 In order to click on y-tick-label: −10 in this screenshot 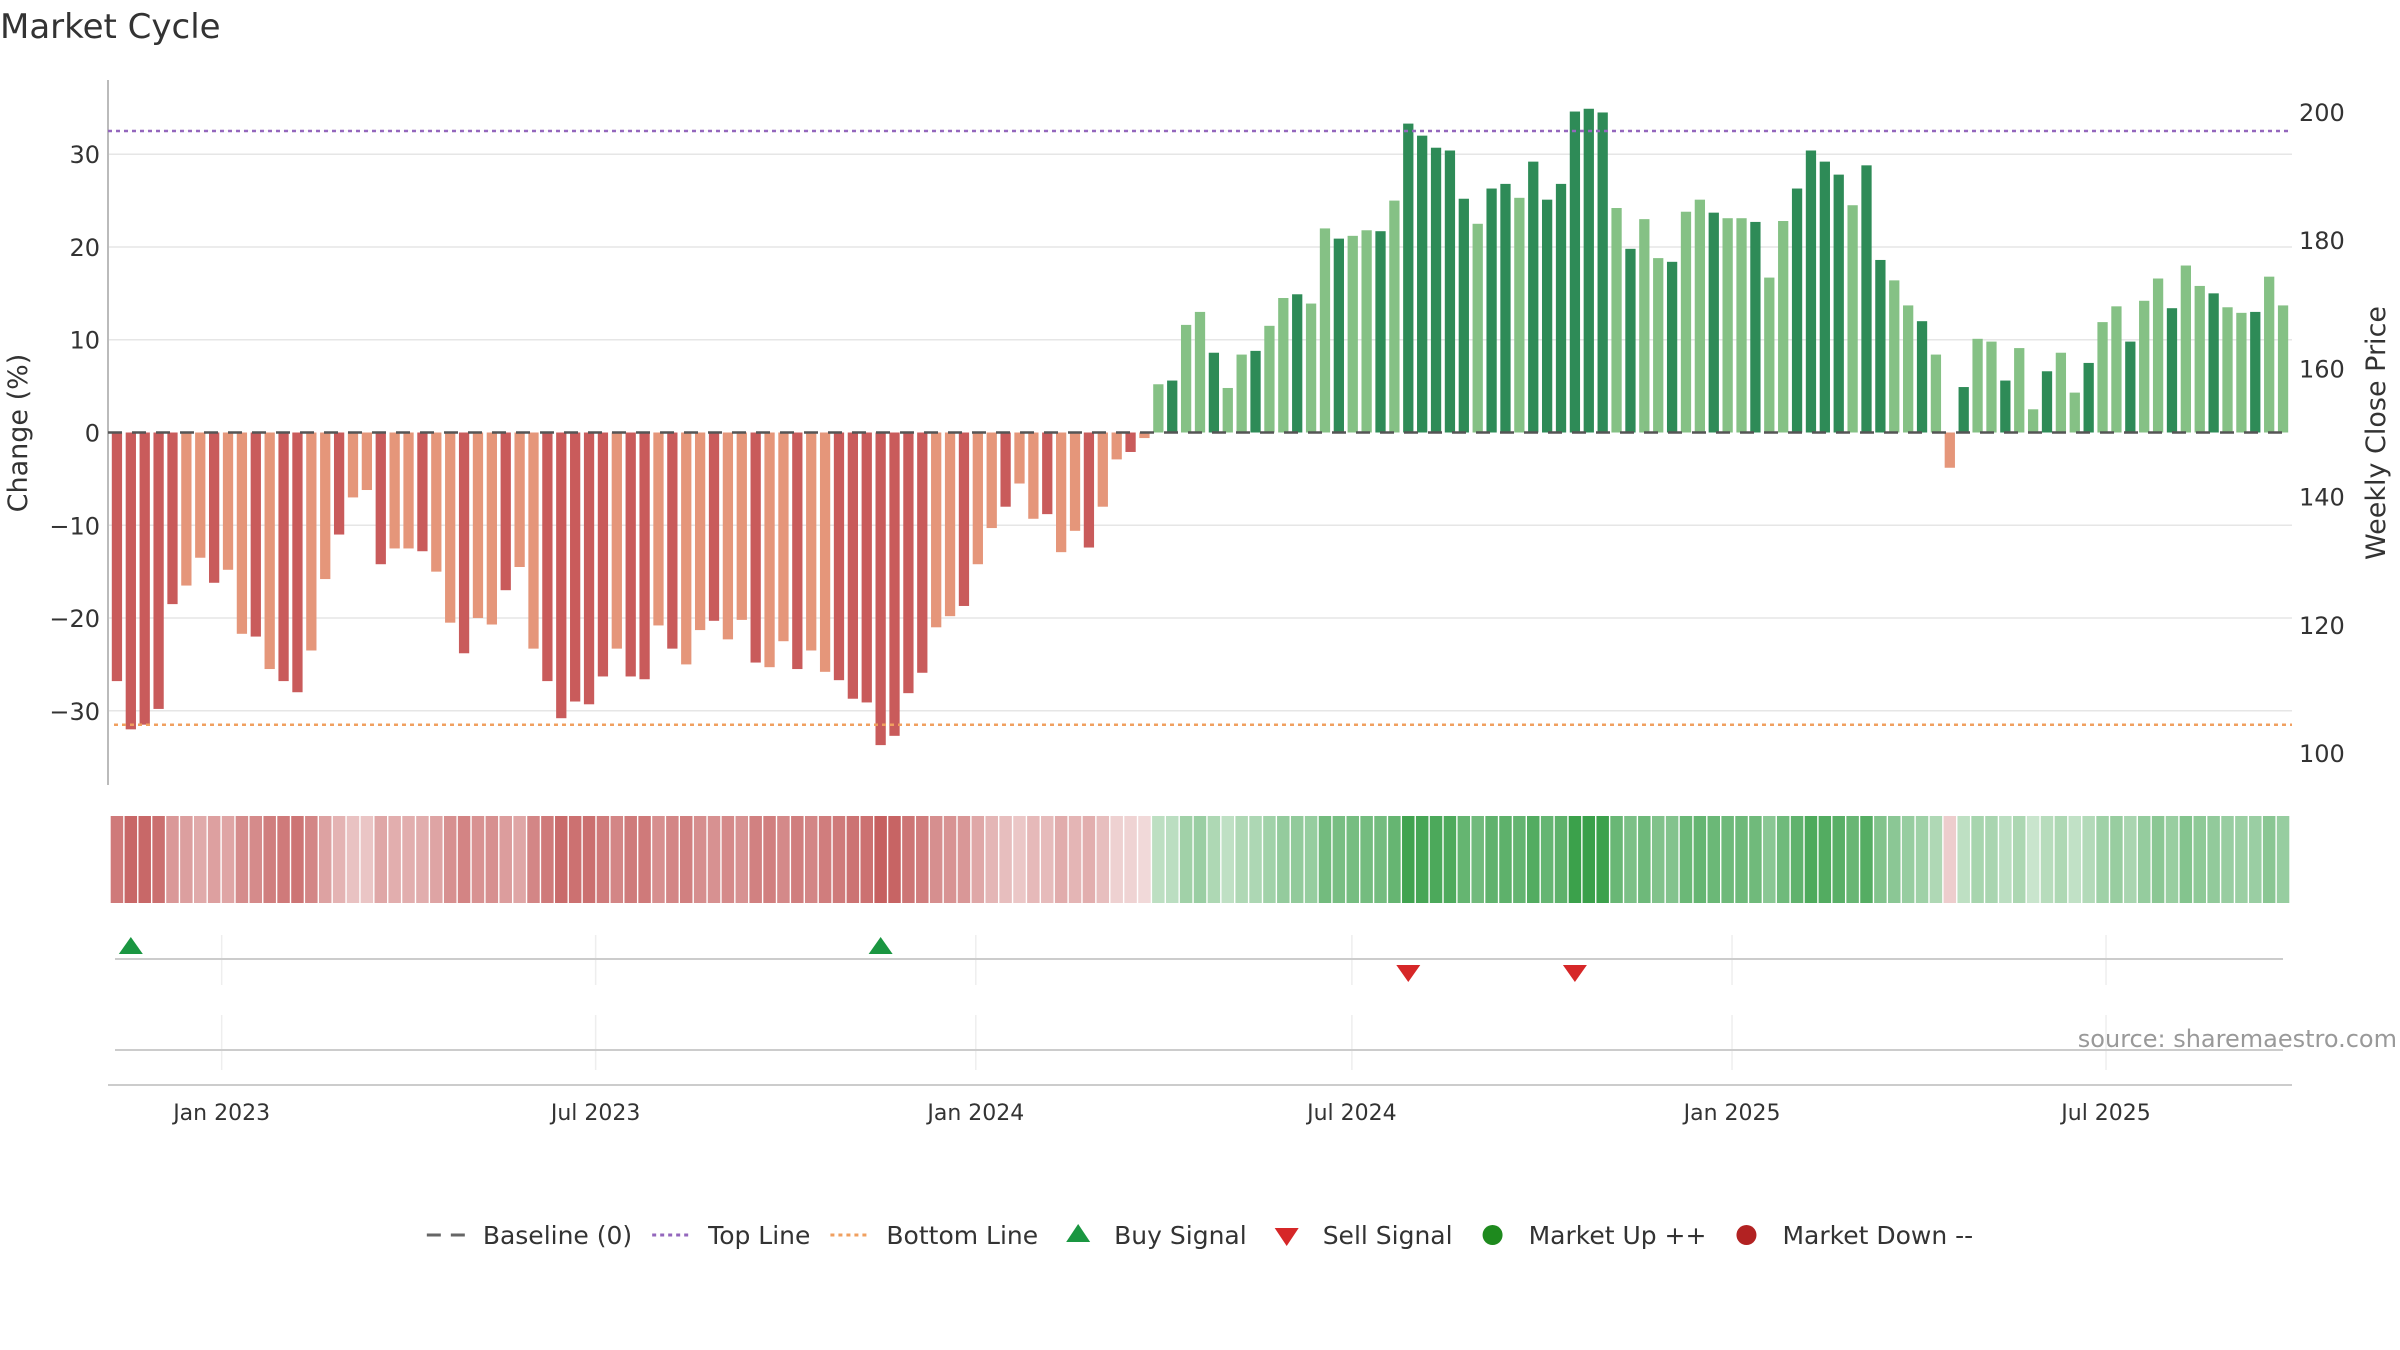, I will do `click(74, 526)`.